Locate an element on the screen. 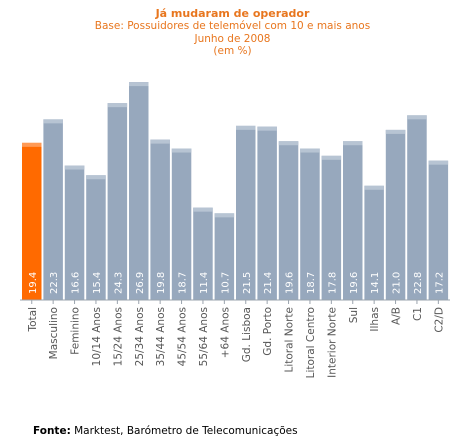  category-label-25-34-anos: 25/34 Anos is located at coordinates (140, 336).